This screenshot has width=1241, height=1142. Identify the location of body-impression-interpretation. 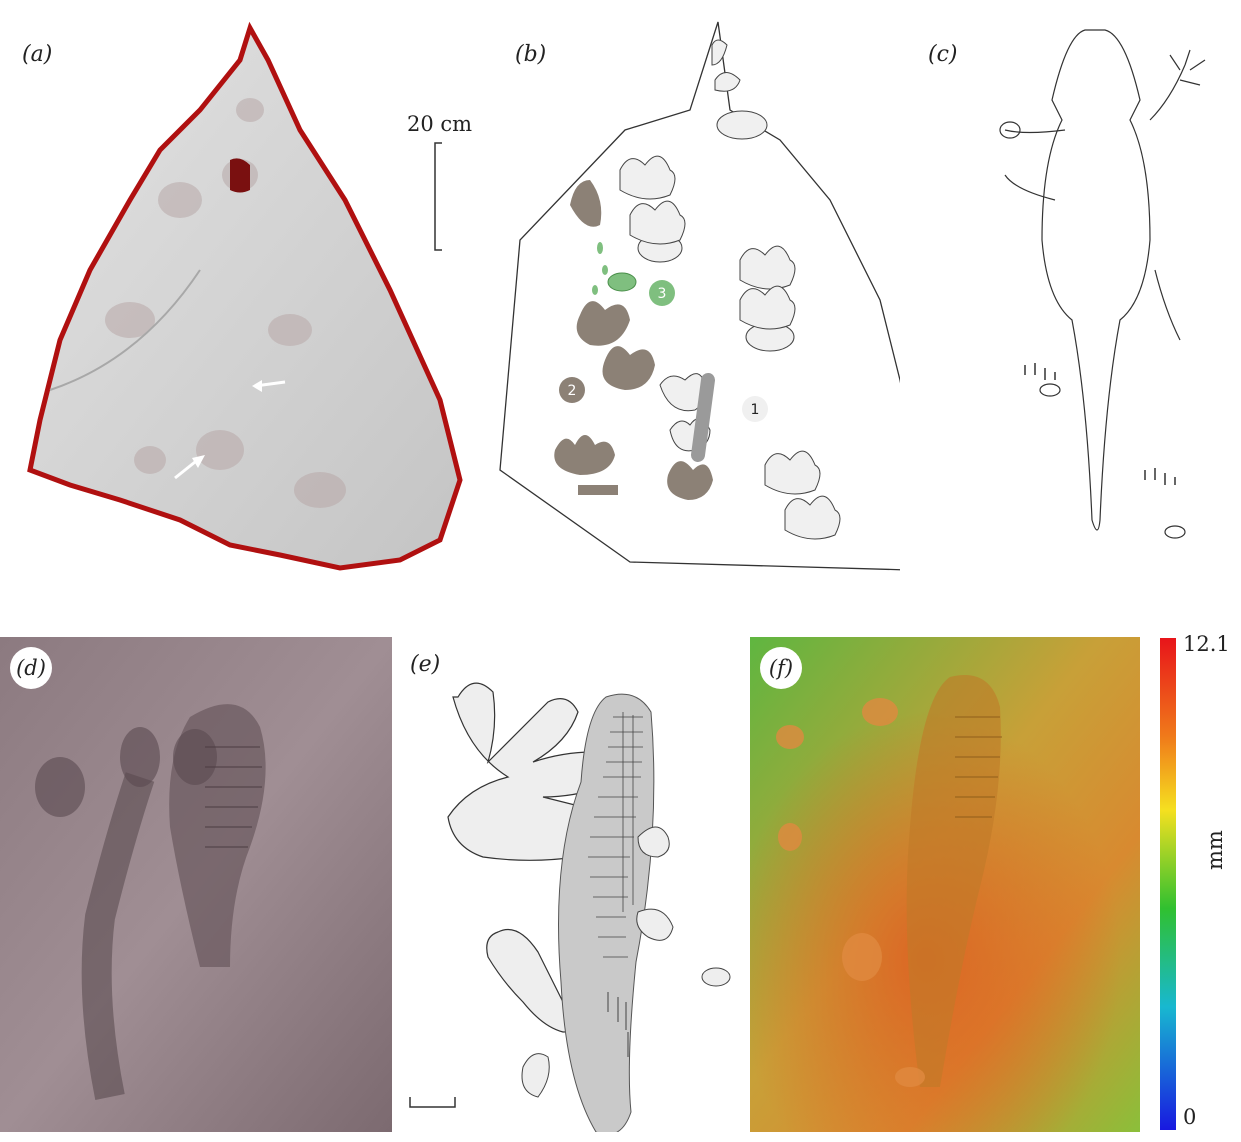
(570, 908).